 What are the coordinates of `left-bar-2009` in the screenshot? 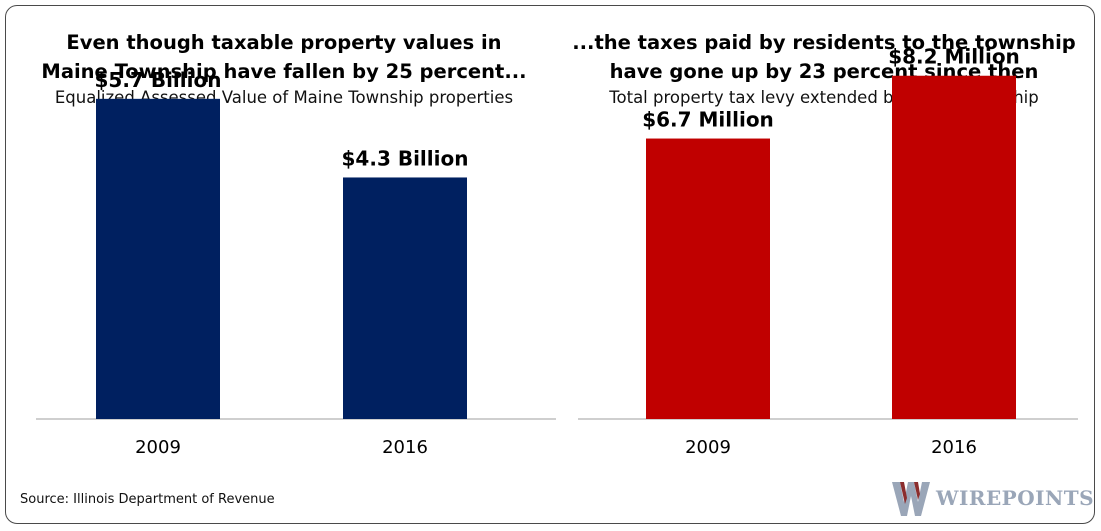 It's located at (158, 259).